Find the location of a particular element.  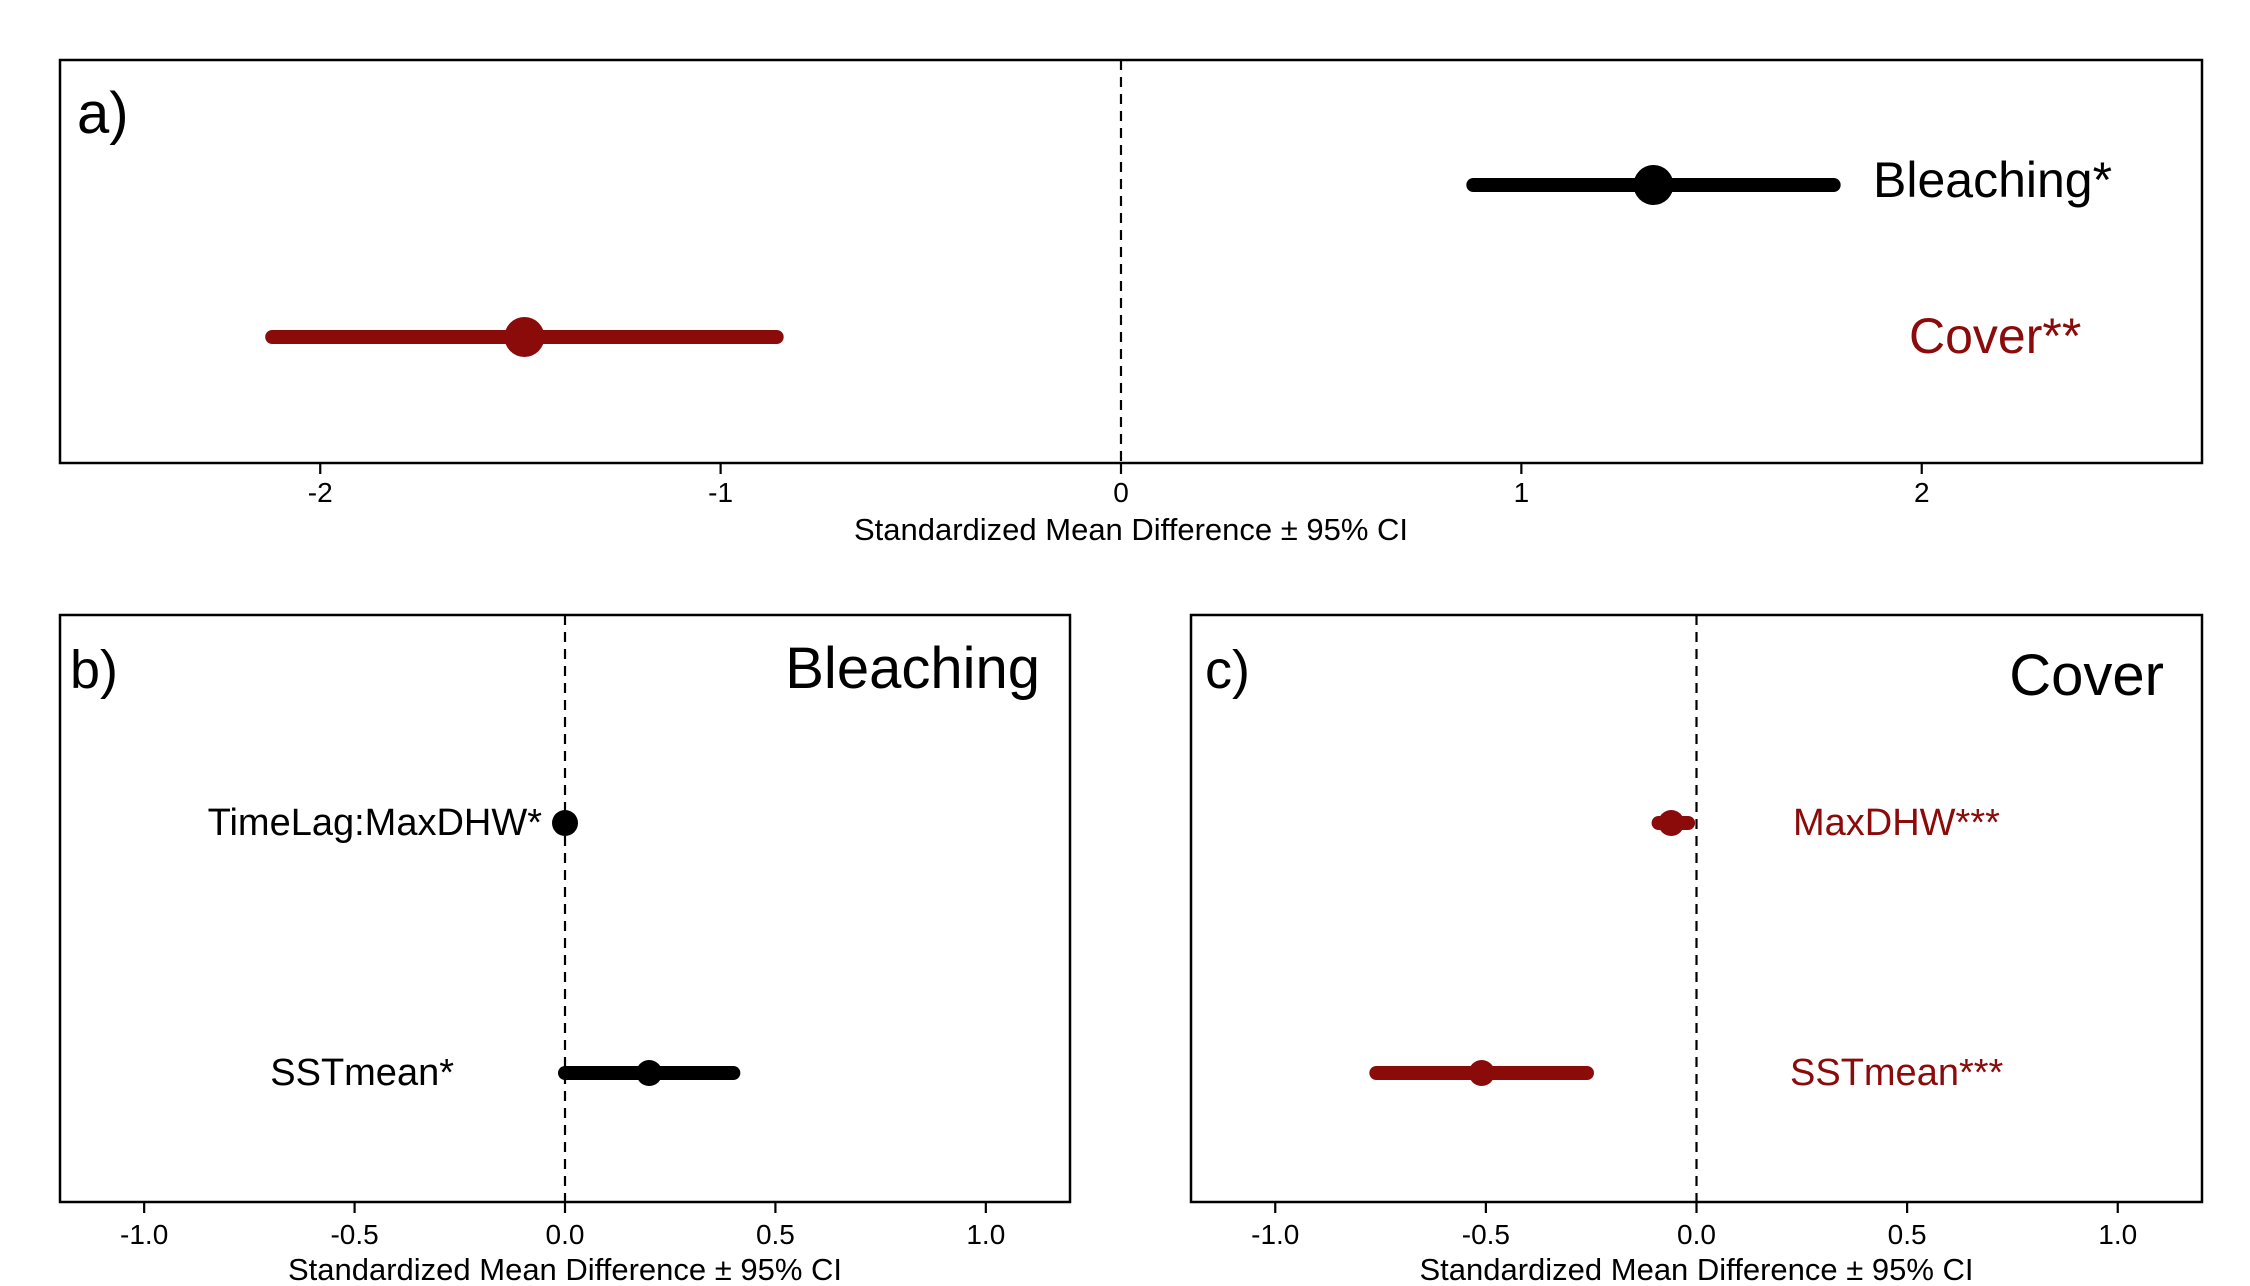

x-tick-label: 0 is located at coordinates (1121, 492).